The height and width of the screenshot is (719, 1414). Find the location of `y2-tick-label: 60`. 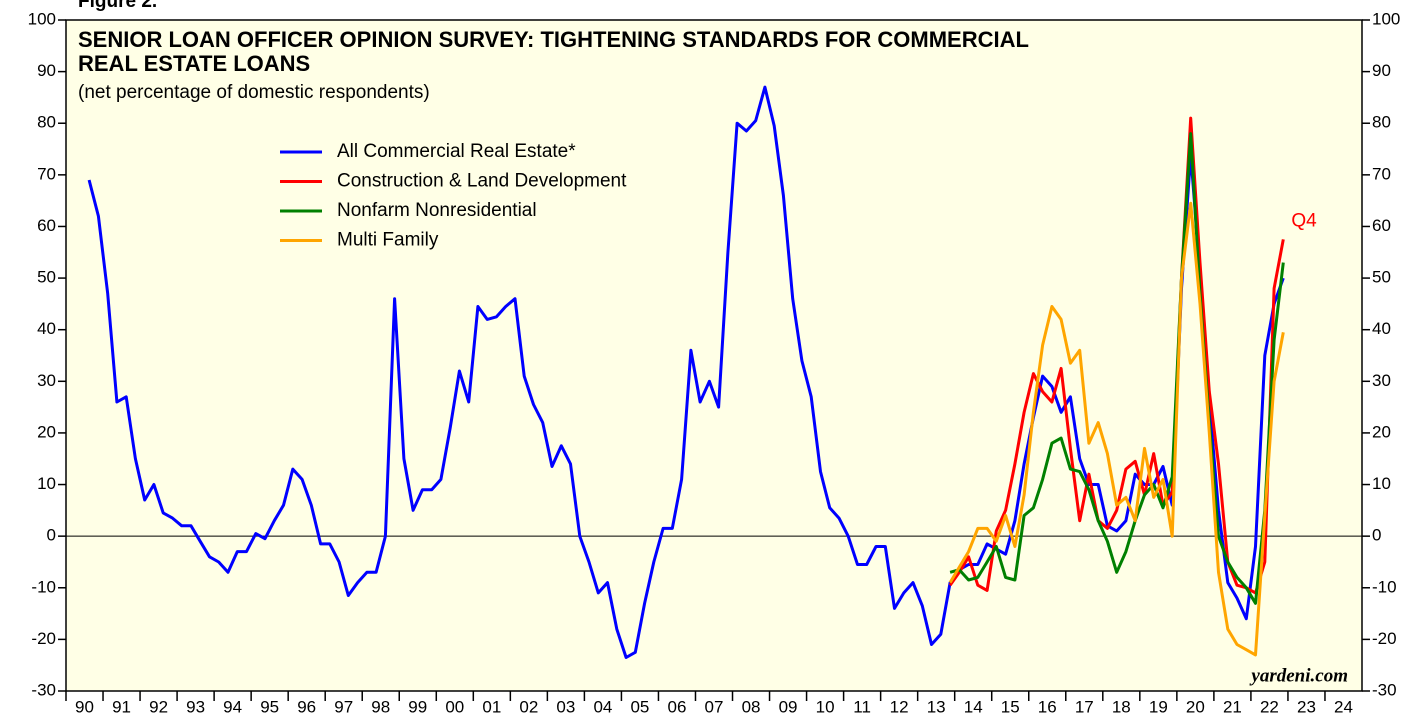

y2-tick-label: 60 is located at coordinates (1381, 225).